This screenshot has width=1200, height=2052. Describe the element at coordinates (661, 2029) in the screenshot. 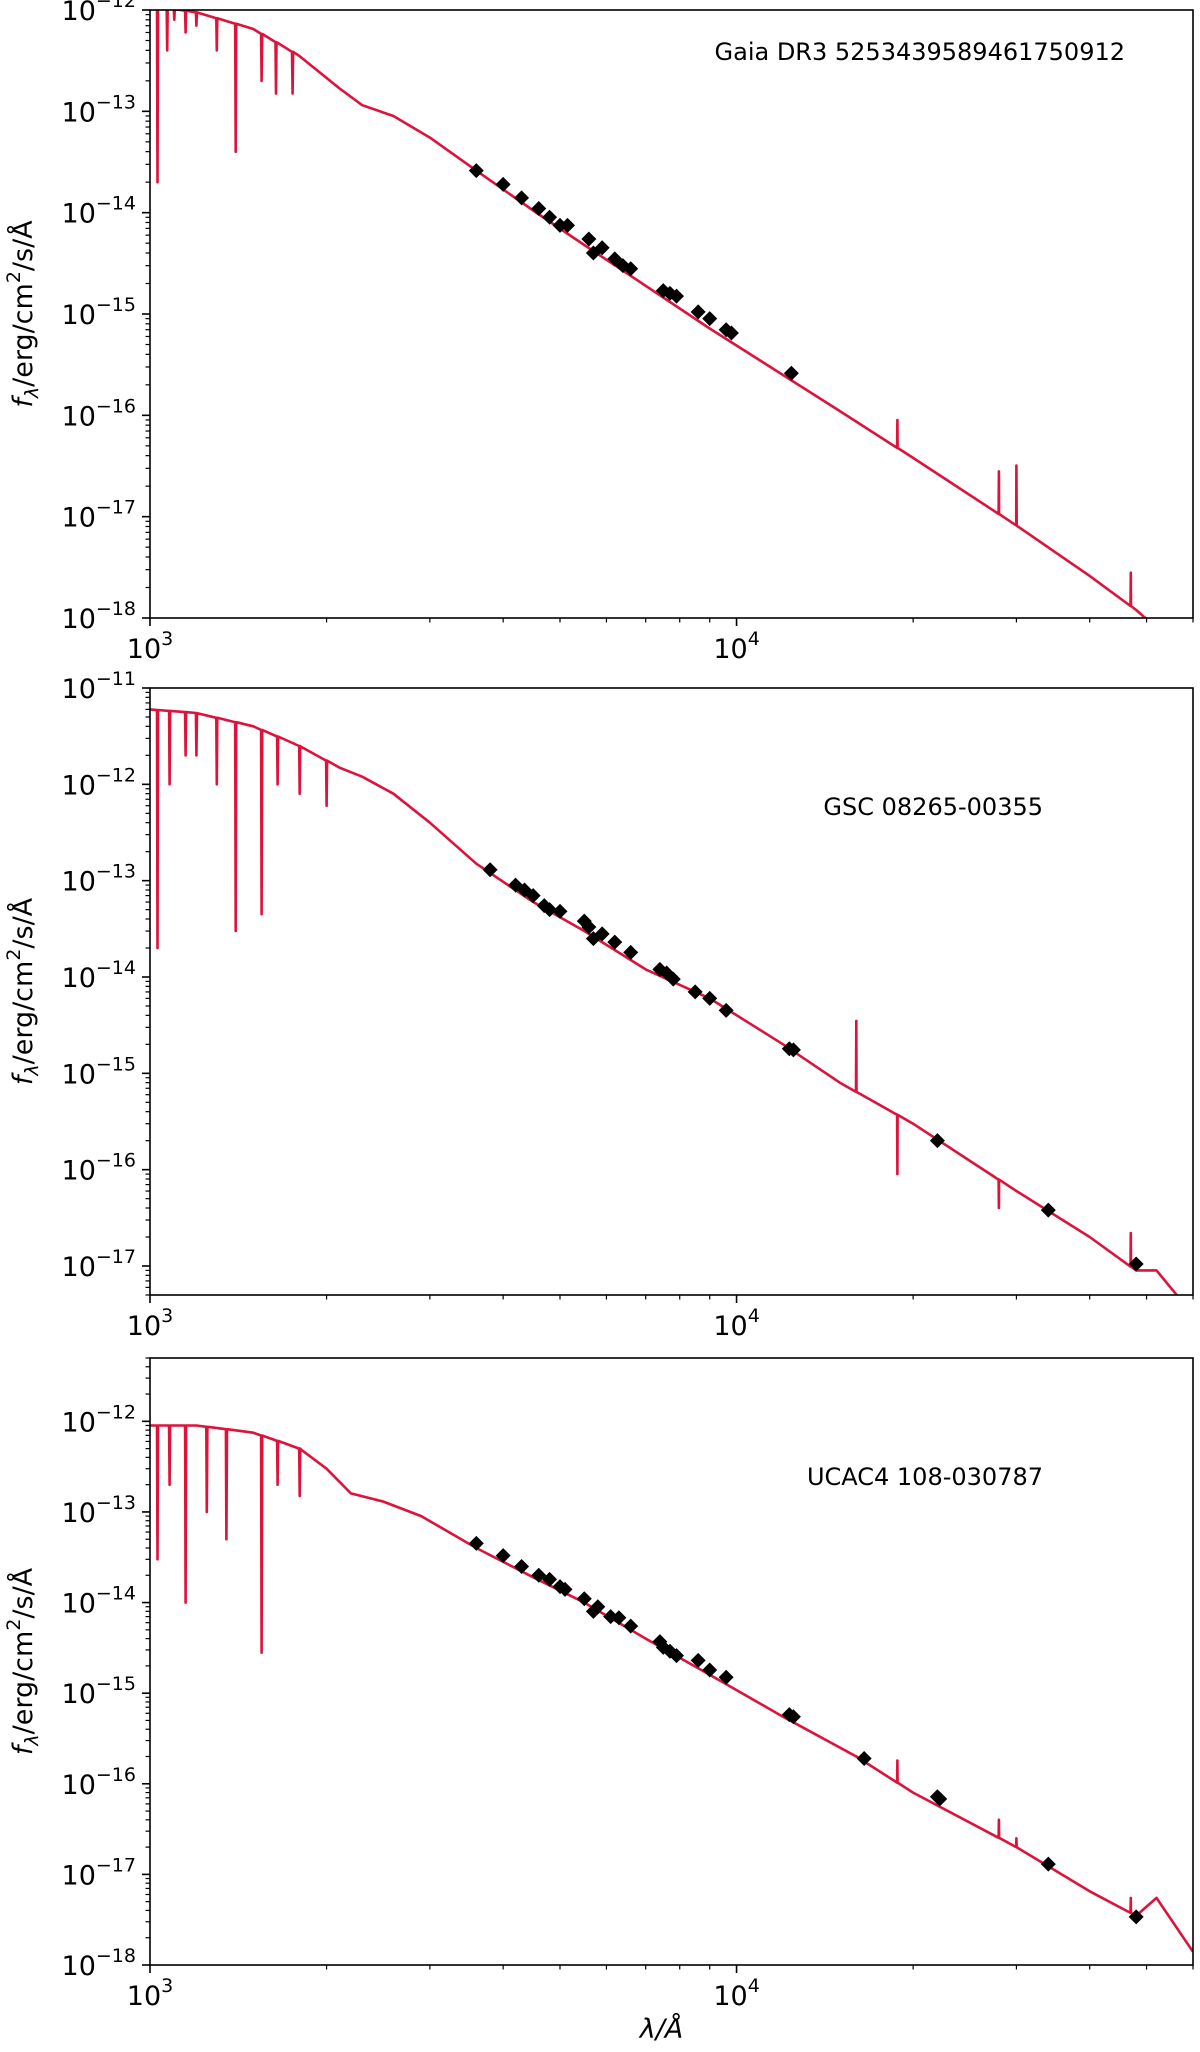

I see `x-axis-label: λ/Å` at that location.